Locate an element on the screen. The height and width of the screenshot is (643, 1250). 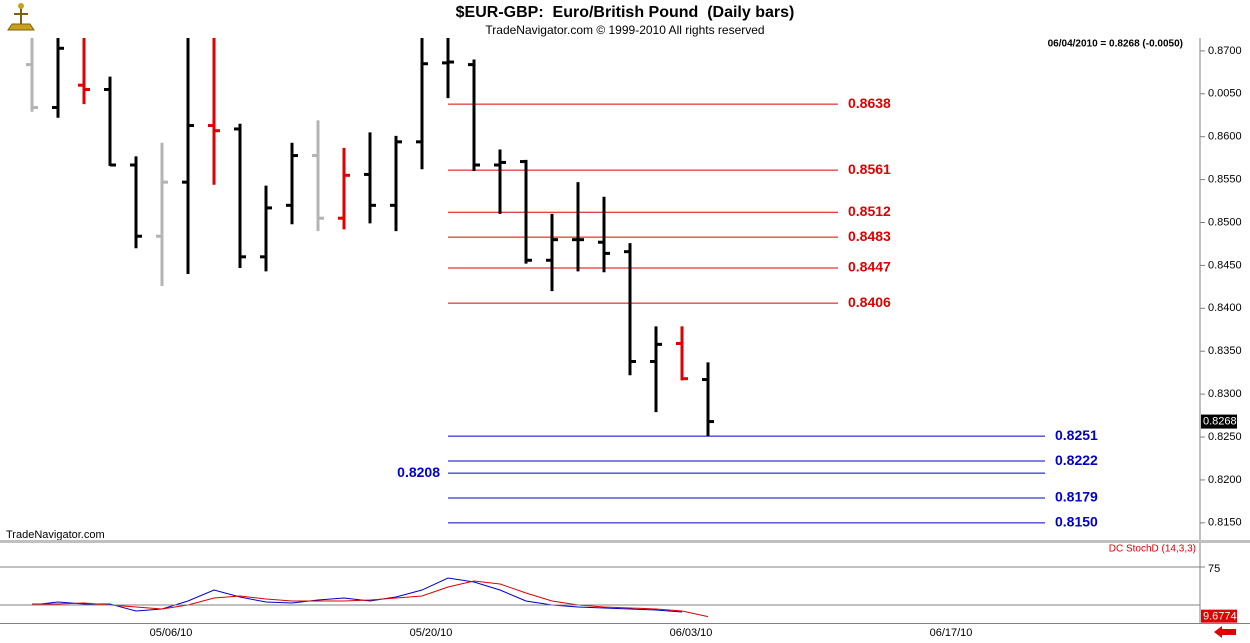
level-label: 0.8251 is located at coordinates (1076, 435).